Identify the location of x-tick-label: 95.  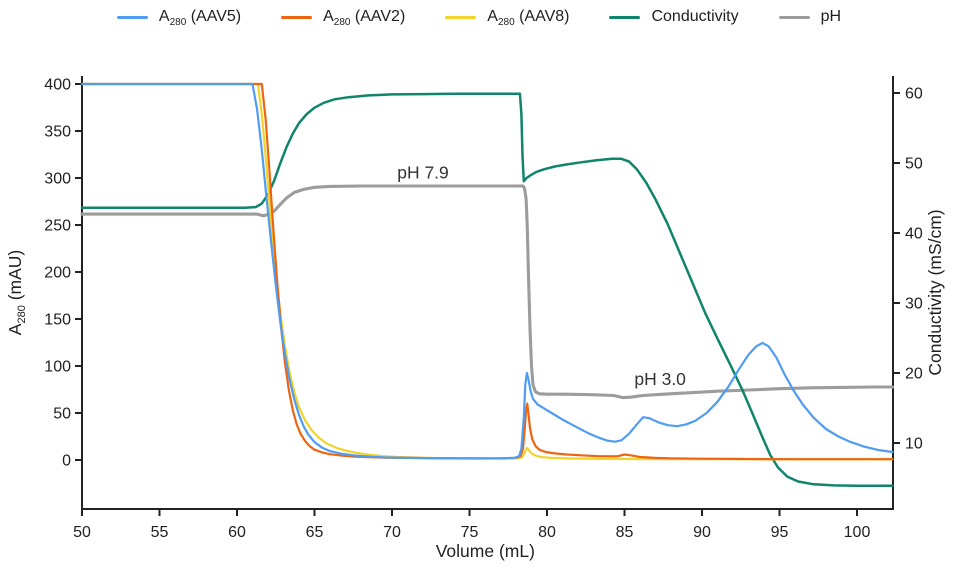
(780, 532).